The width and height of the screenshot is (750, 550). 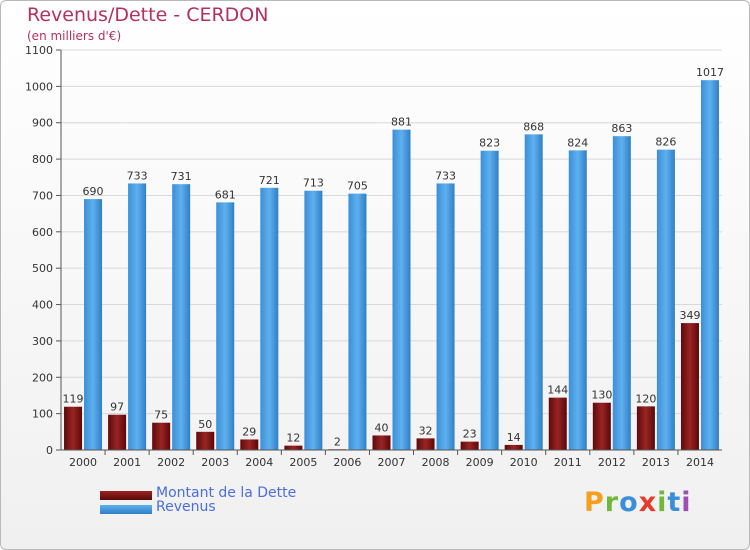 What do you see at coordinates (426, 430) in the screenshot?
I see `data-label-dette: 32` at bounding box center [426, 430].